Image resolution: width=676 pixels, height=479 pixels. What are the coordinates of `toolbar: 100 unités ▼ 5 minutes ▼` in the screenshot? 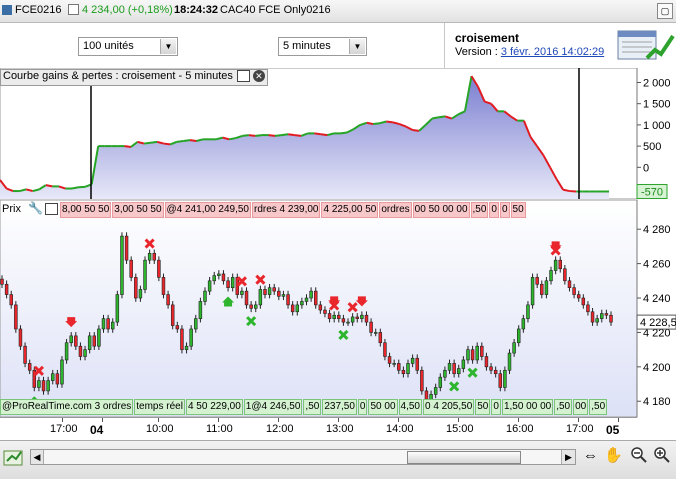 It's located at (221, 45).